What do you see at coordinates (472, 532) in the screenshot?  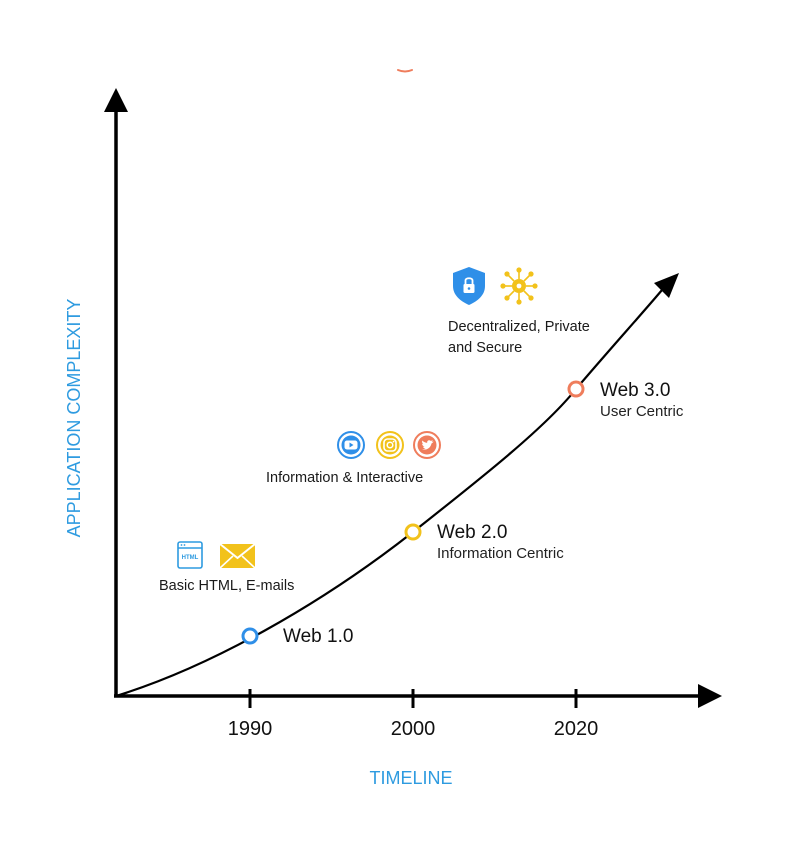 I see `web2-title: Web 2.0` at bounding box center [472, 532].